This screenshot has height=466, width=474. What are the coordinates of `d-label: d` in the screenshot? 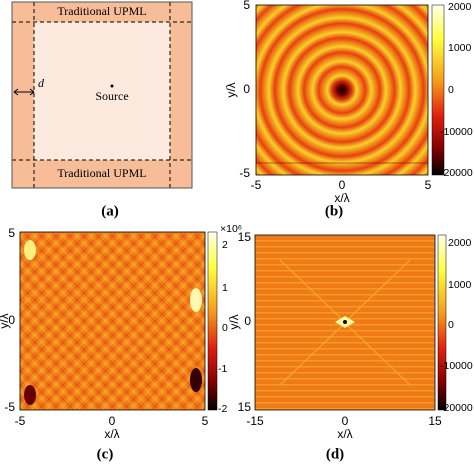 It's located at (41, 83).